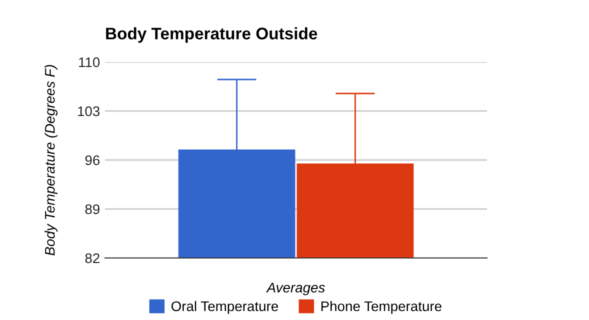 The width and height of the screenshot is (589, 320). Describe the element at coordinates (92, 160) in the screenshot. I see `y-tick-label: 96` at that location.